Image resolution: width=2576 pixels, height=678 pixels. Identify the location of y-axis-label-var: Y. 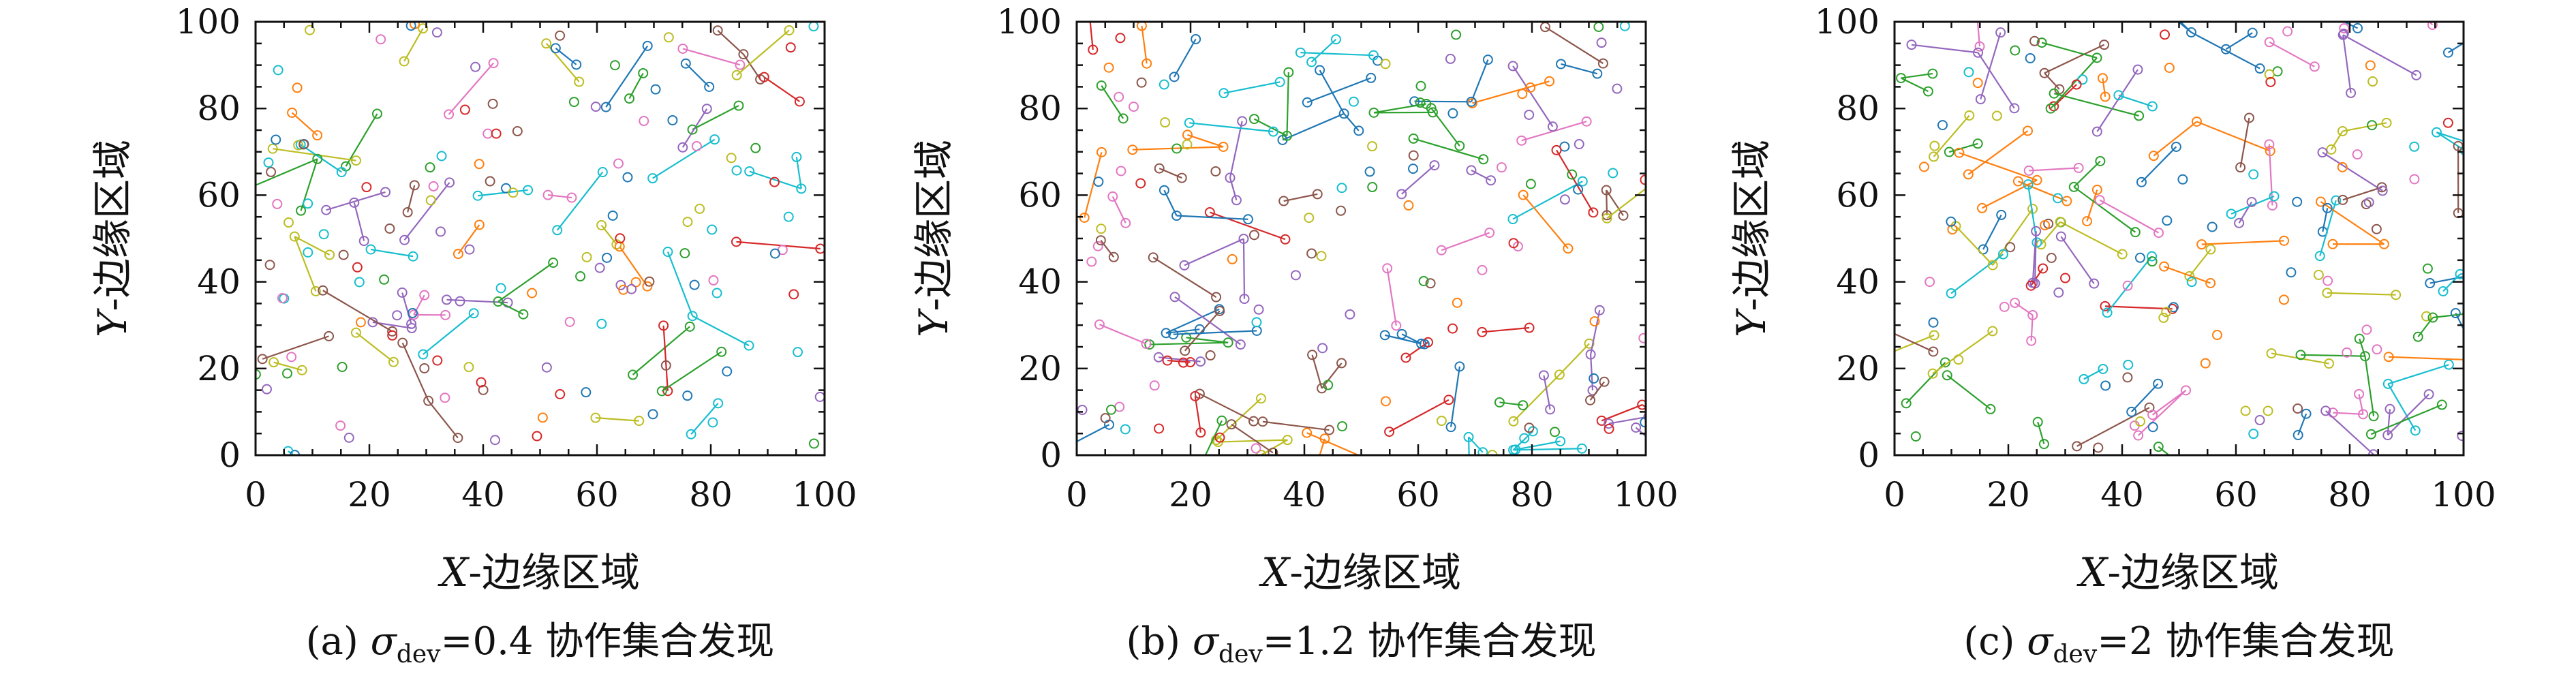
(112, 322).